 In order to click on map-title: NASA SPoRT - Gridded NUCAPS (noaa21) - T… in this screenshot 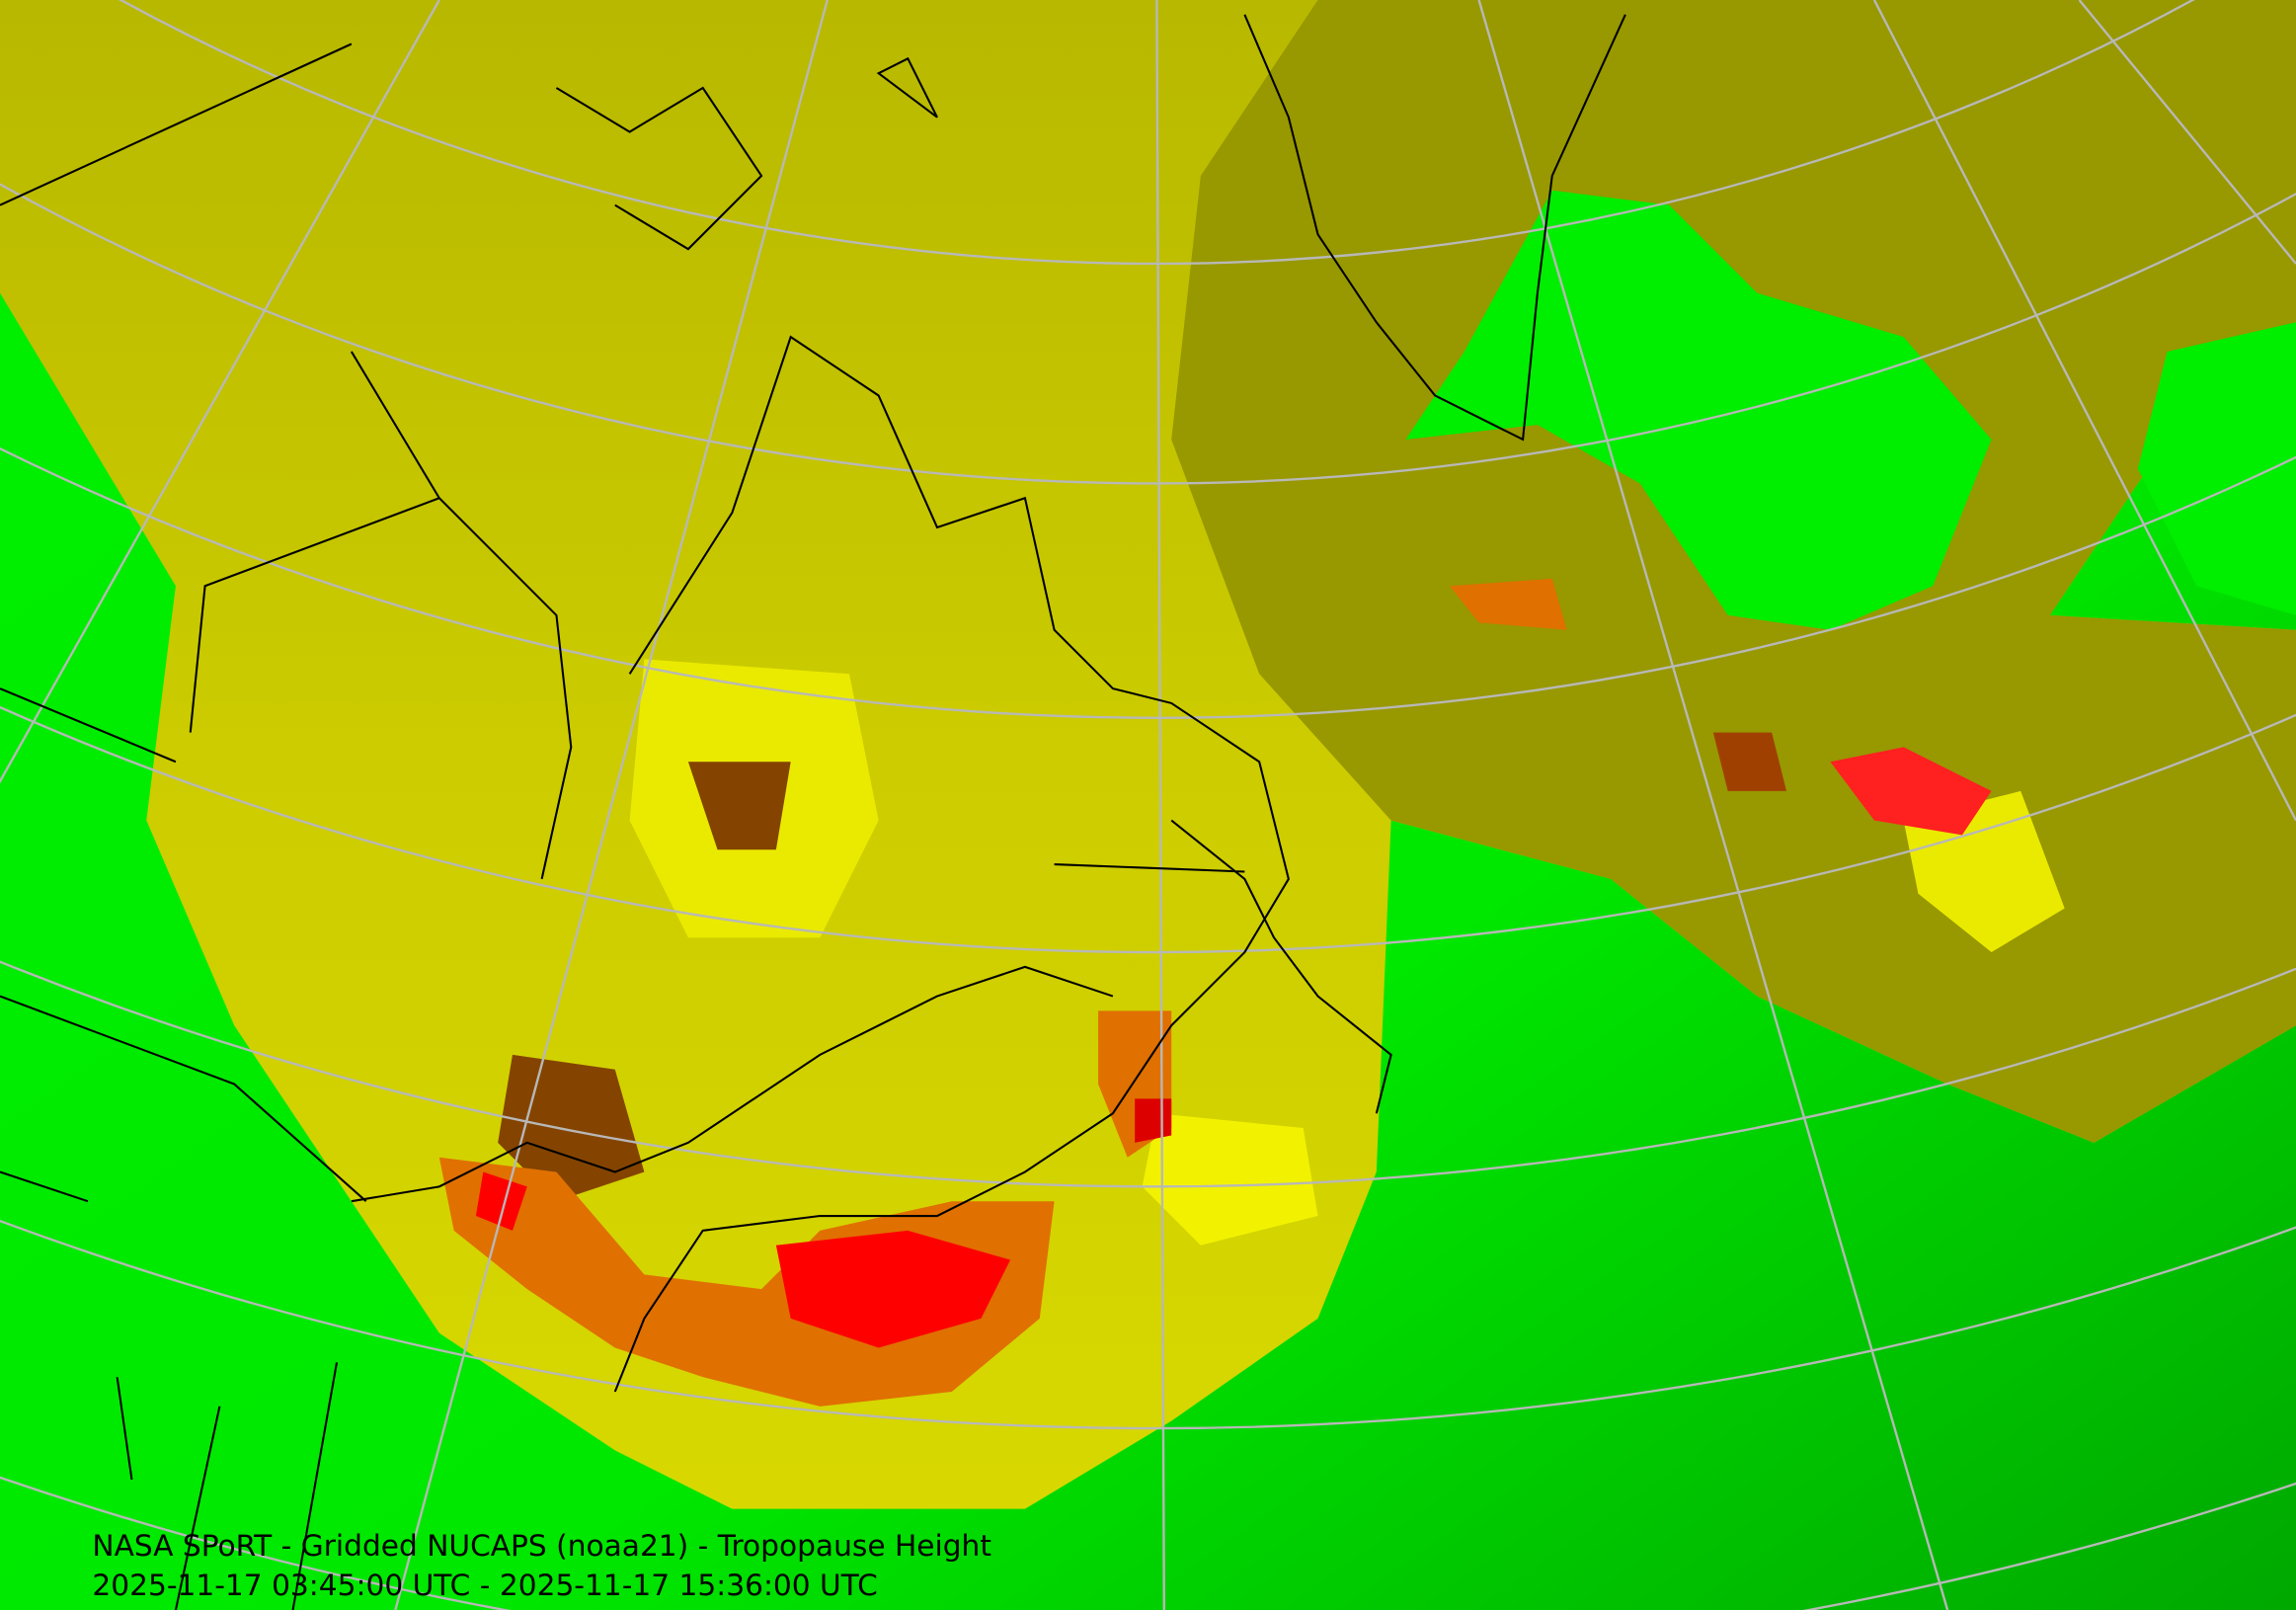, I will do `click(542, 1545)`.